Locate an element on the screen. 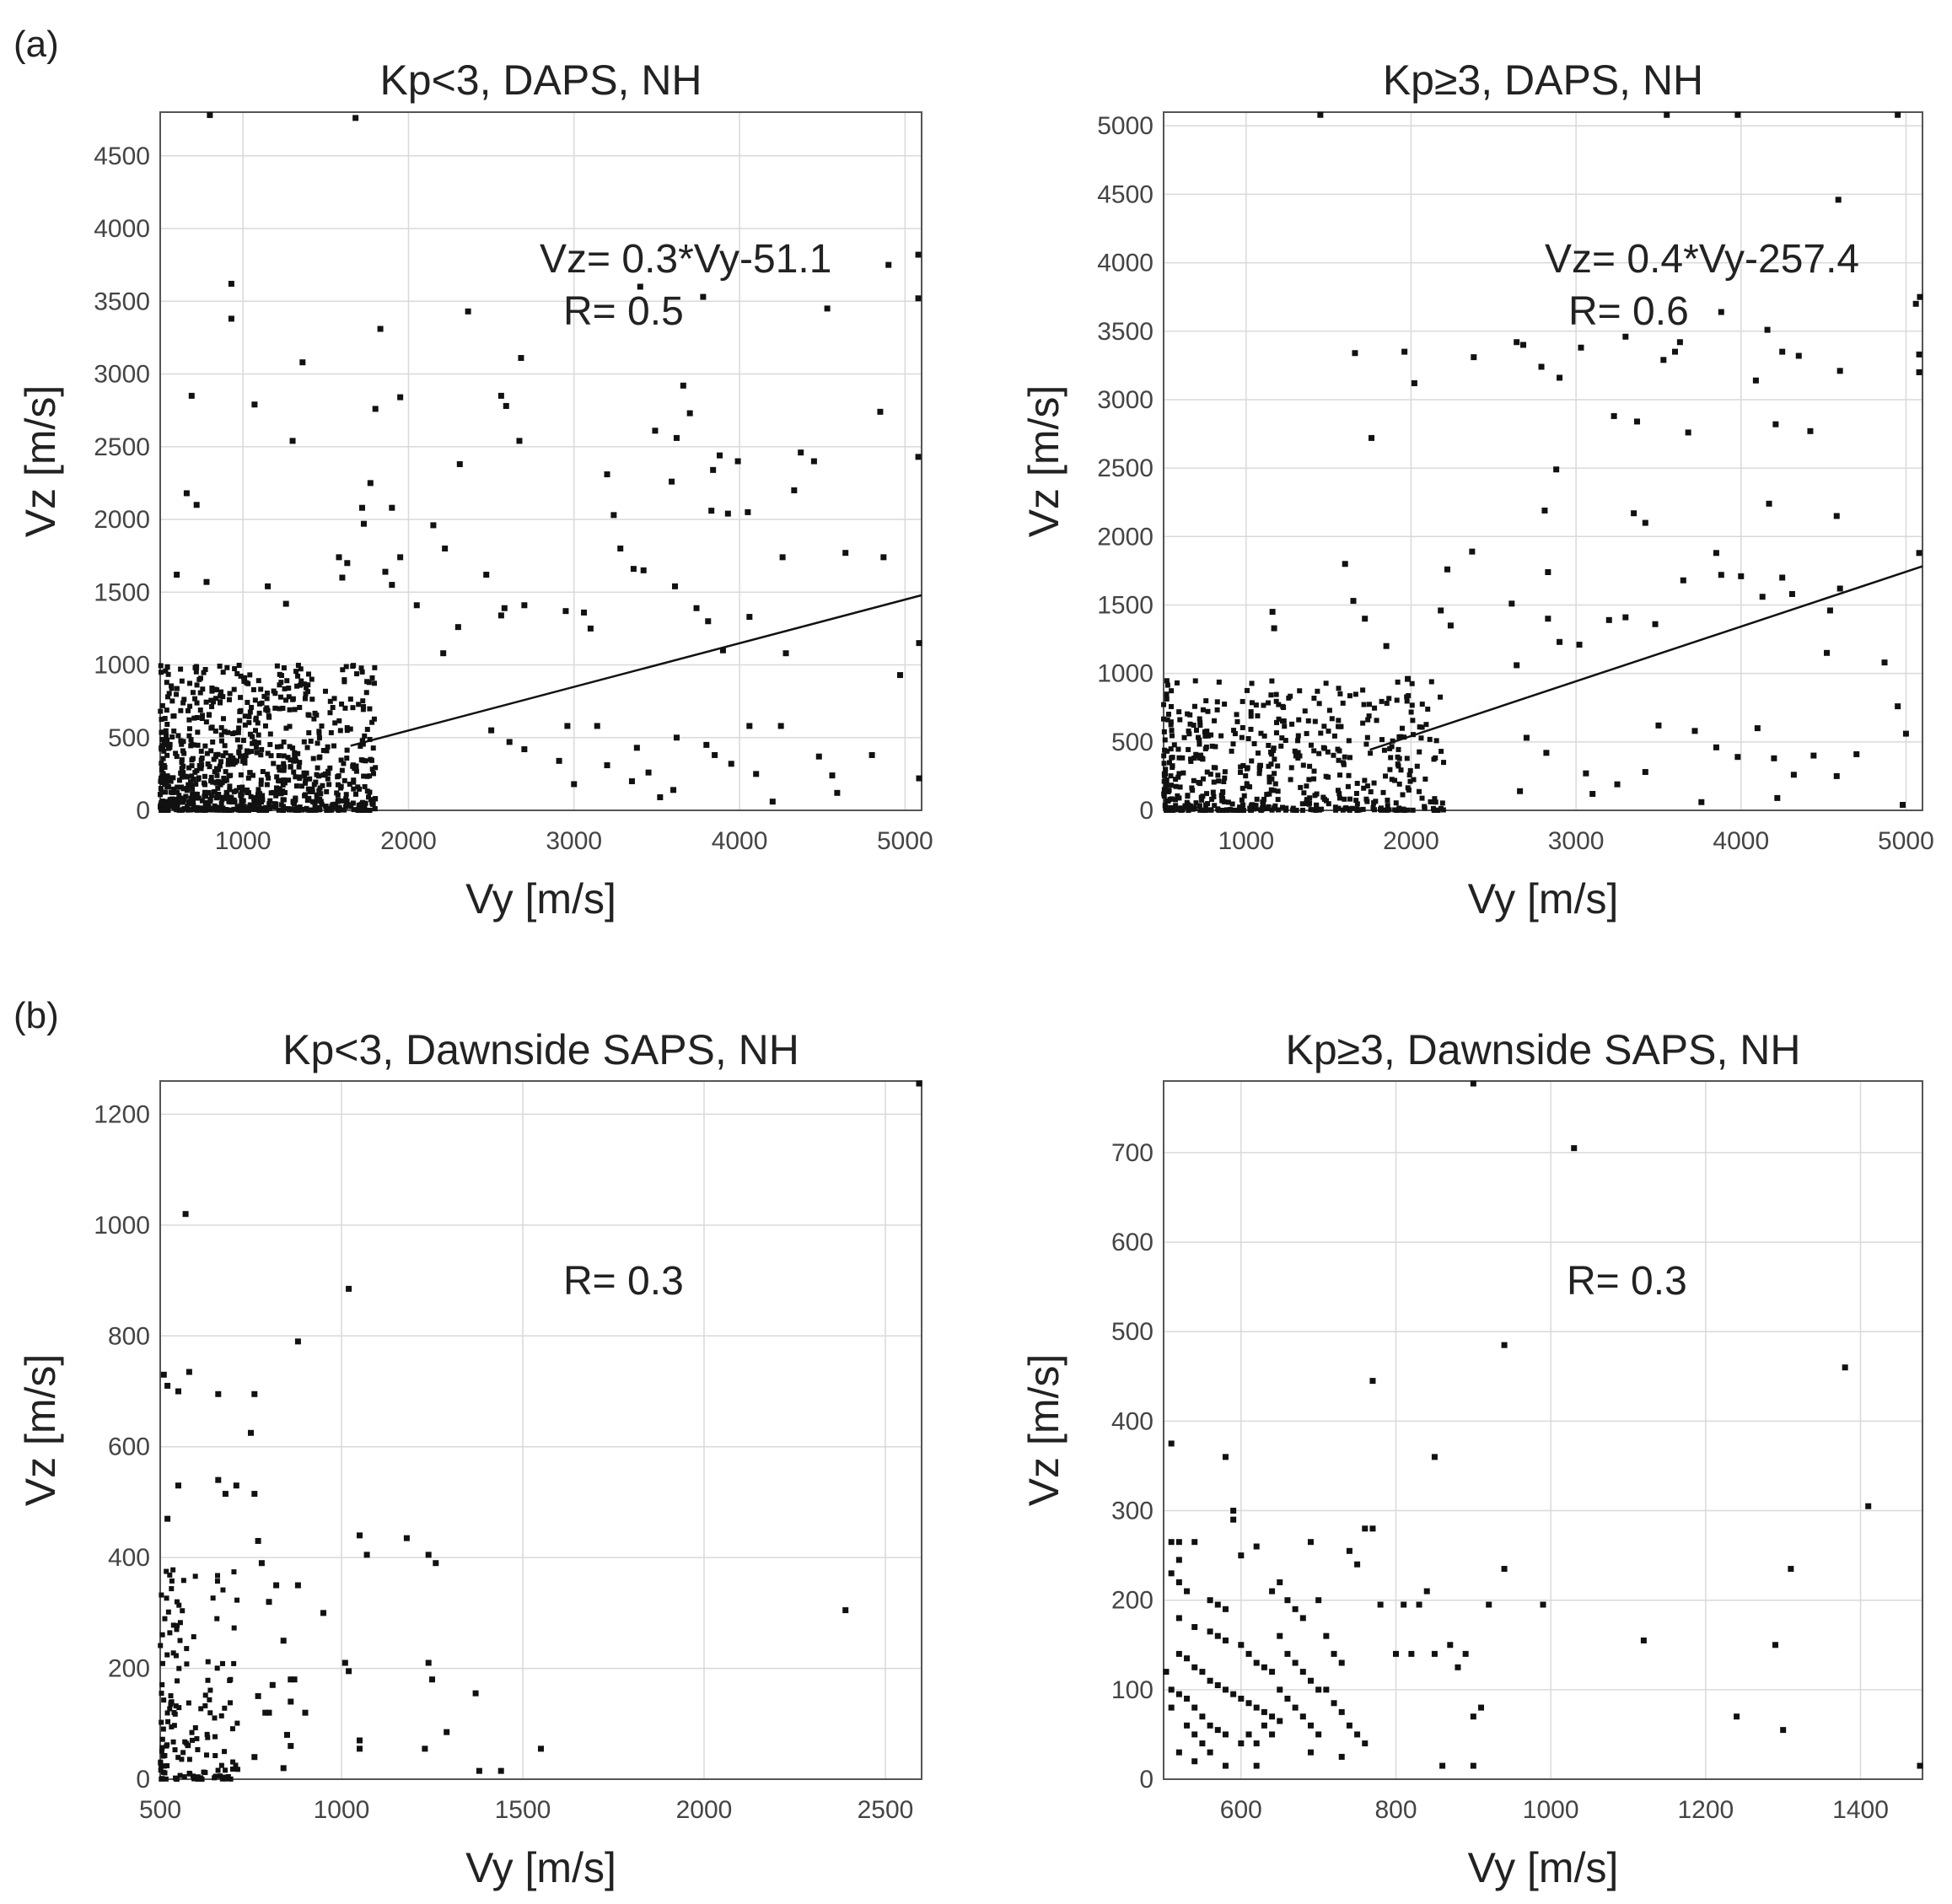 The height and width of the screenshot is (1904, 1952). plot-frame is located at coordinates (540, 461).